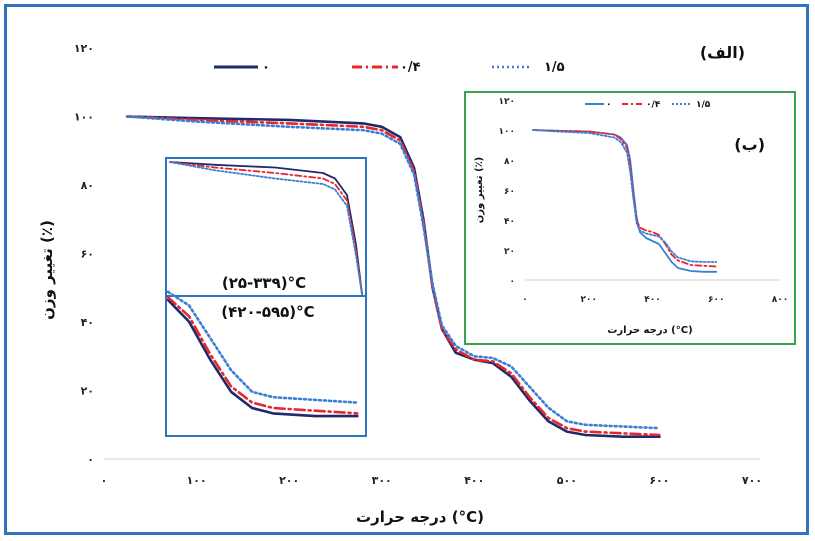  Describe the element at coordinates (479, 190) in the screenshot. I see `inset-y-axis-title: تغییر وزن (٪)` at that location.